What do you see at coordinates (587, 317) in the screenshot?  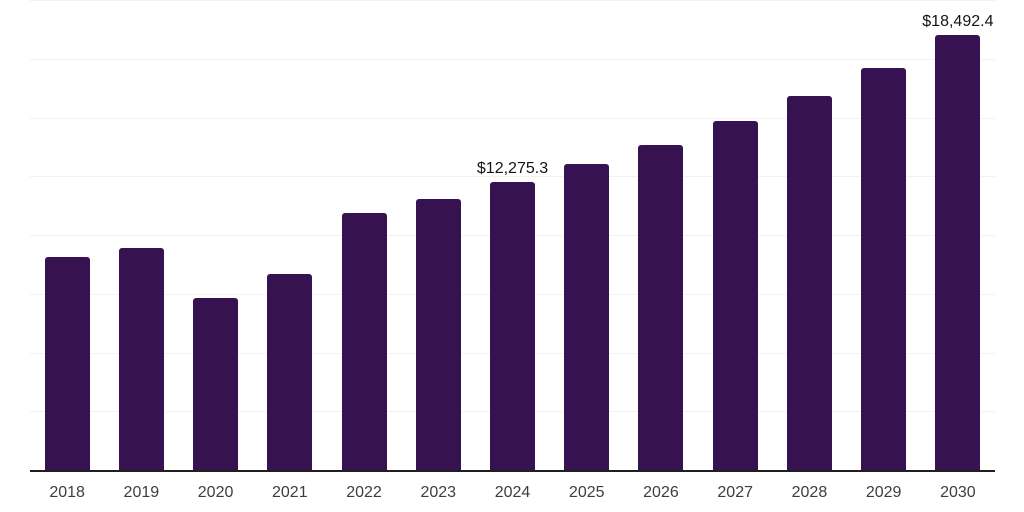 I see `bar-2025` at bounding box center [587, 317].